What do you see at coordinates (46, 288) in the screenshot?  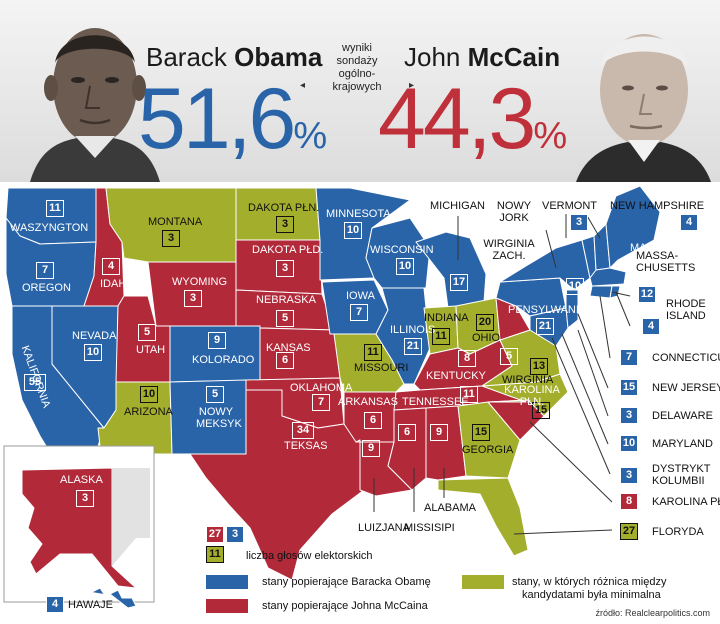 I see `label-oregon: OREGON` at bounding box center [46, 288].